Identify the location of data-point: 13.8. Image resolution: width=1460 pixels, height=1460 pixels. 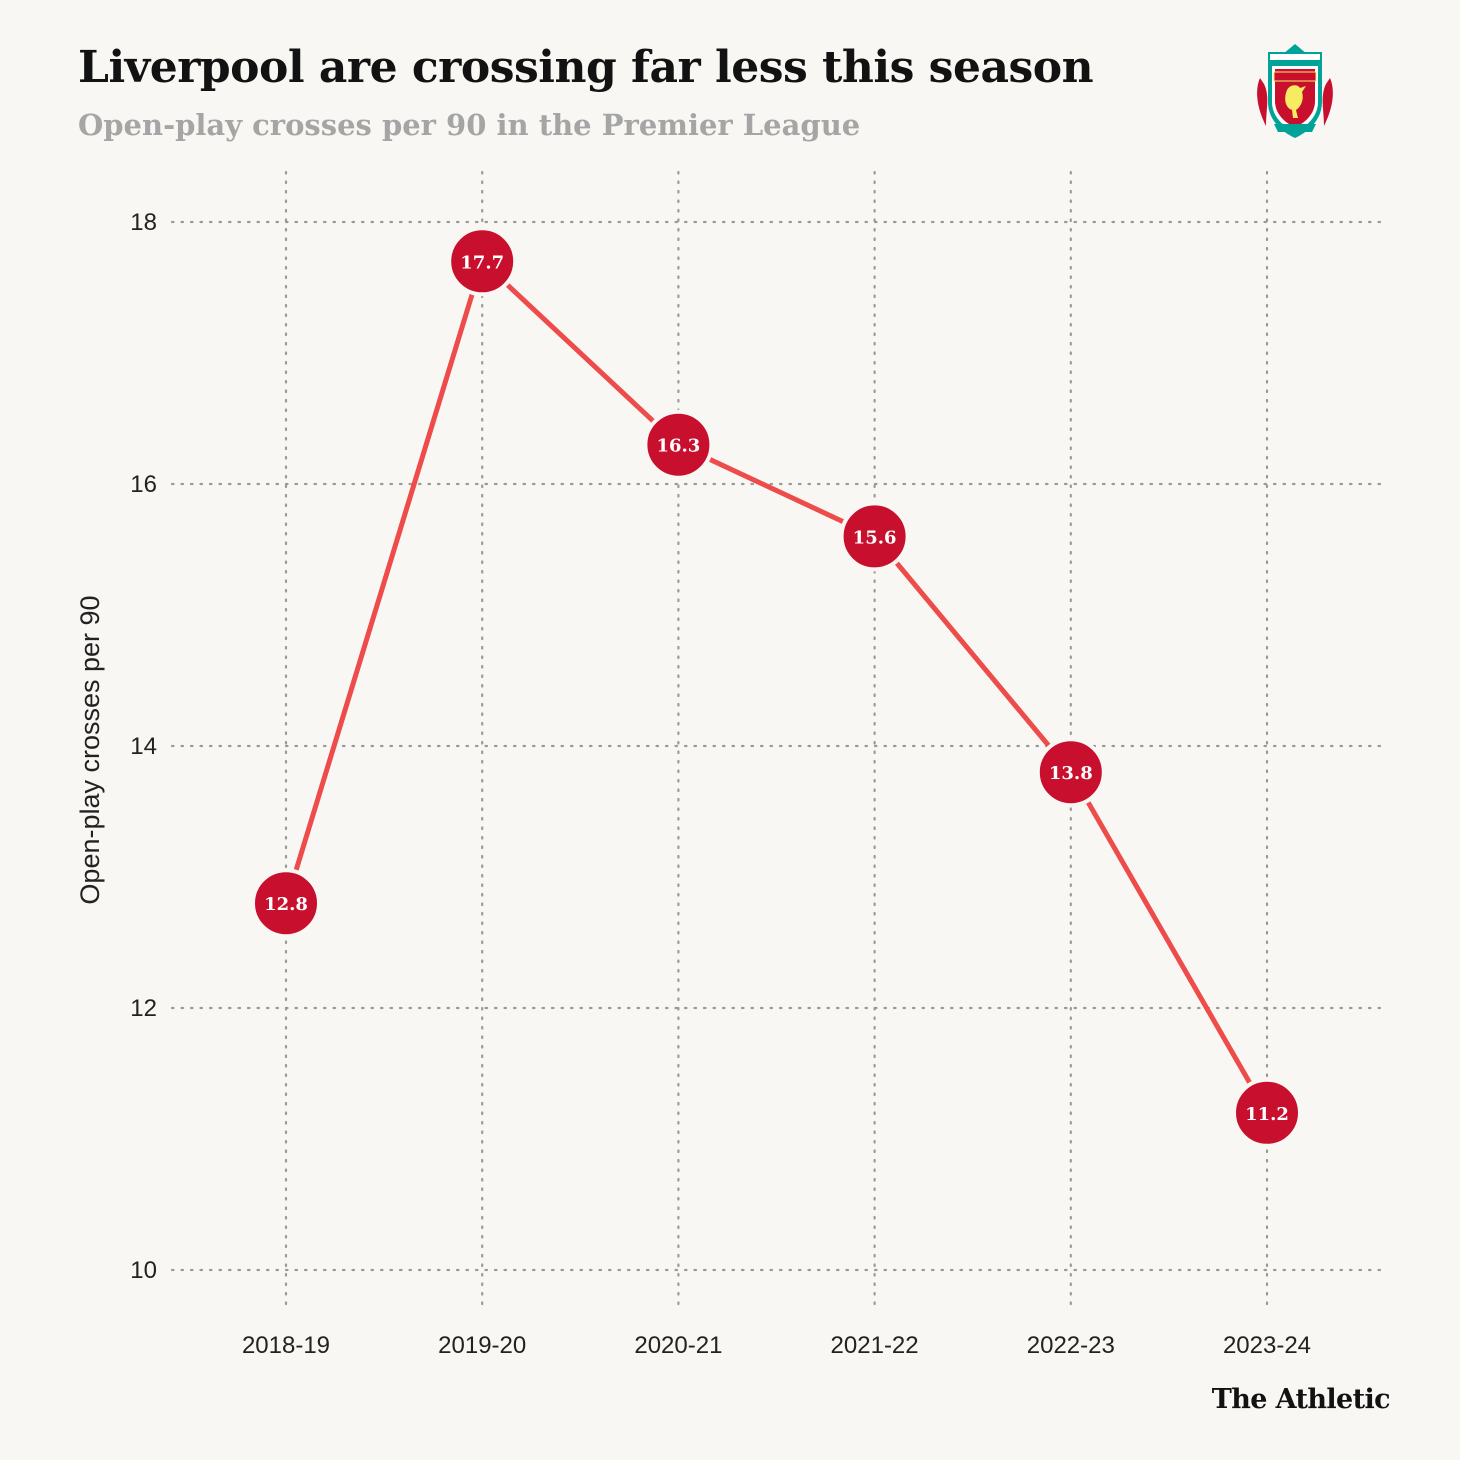
(1070, 772).